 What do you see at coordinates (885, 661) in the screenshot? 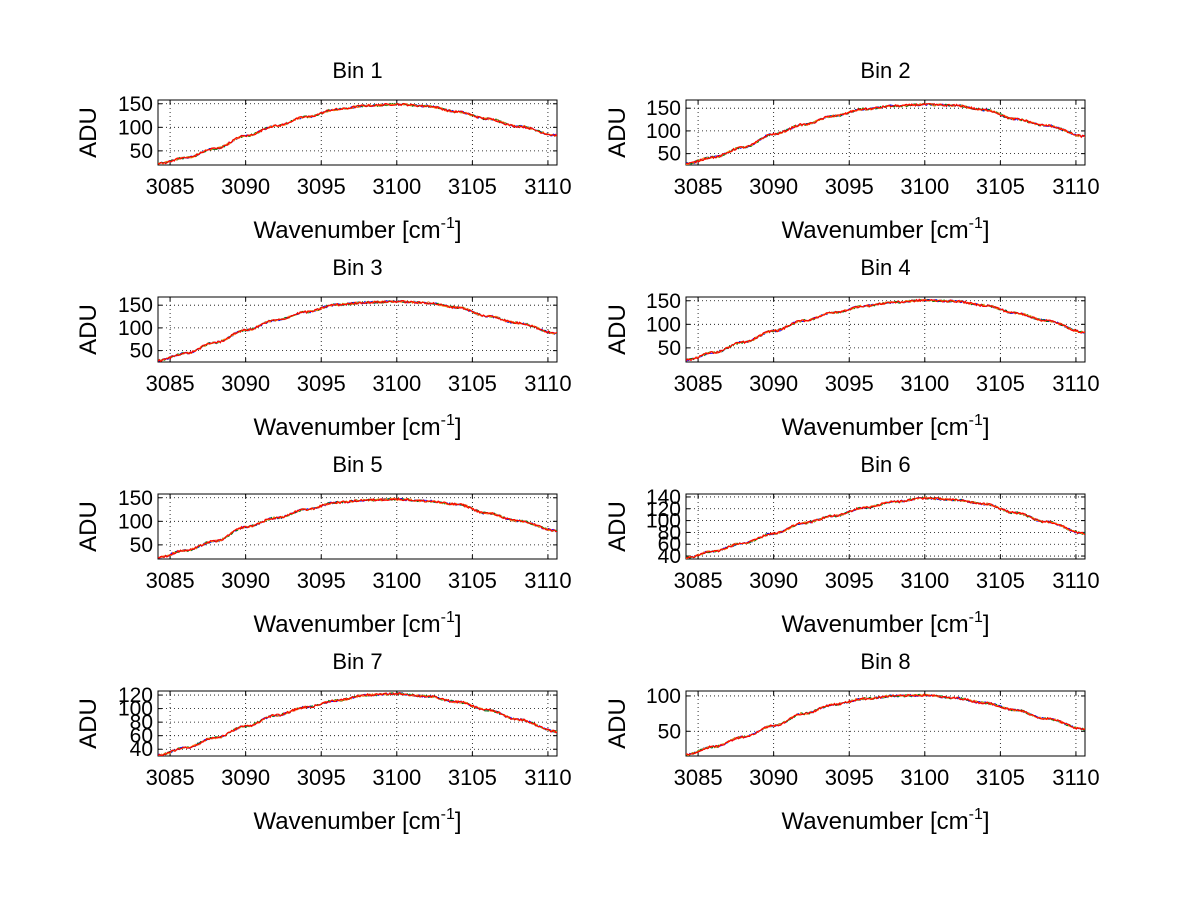
I see `subplot-title: Bin 8` at bounding box center [885, 661].